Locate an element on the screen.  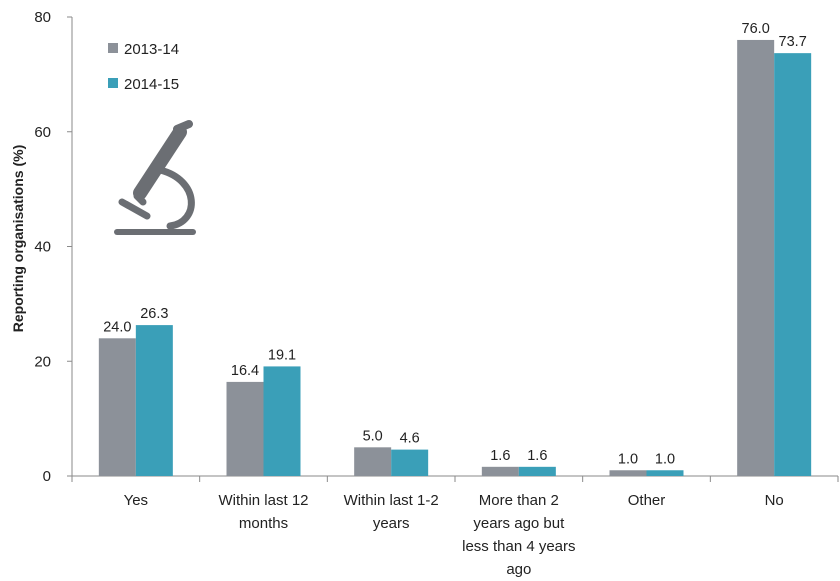
y-tick-label: 40 is located at coordinates (42, 247).